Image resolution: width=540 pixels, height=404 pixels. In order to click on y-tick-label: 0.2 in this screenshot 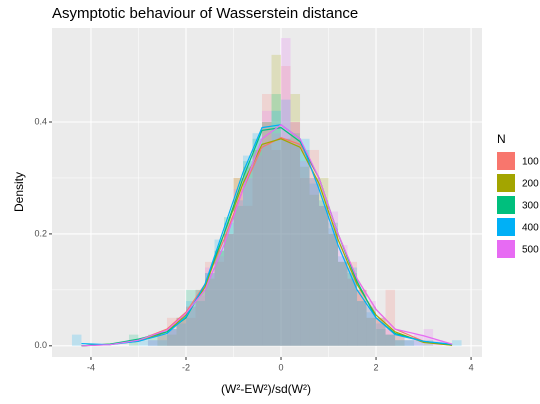, I will do `click(40, 233)`.